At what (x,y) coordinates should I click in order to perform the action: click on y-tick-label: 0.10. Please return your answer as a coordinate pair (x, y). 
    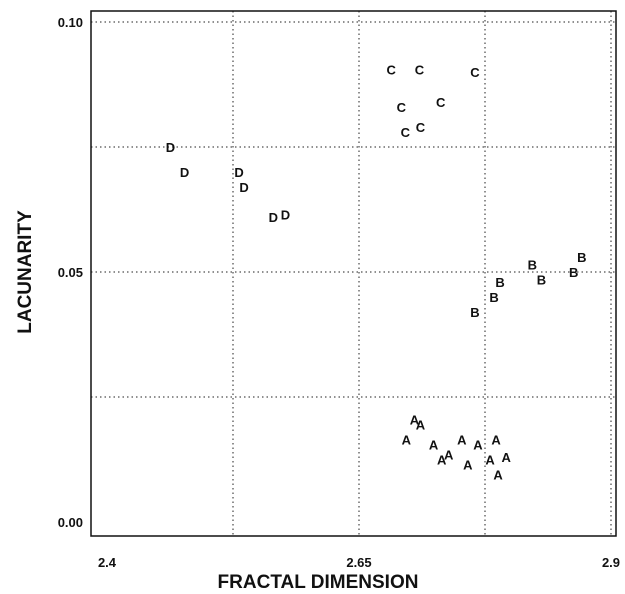
    Looking at the image, I should click on (70, 22).